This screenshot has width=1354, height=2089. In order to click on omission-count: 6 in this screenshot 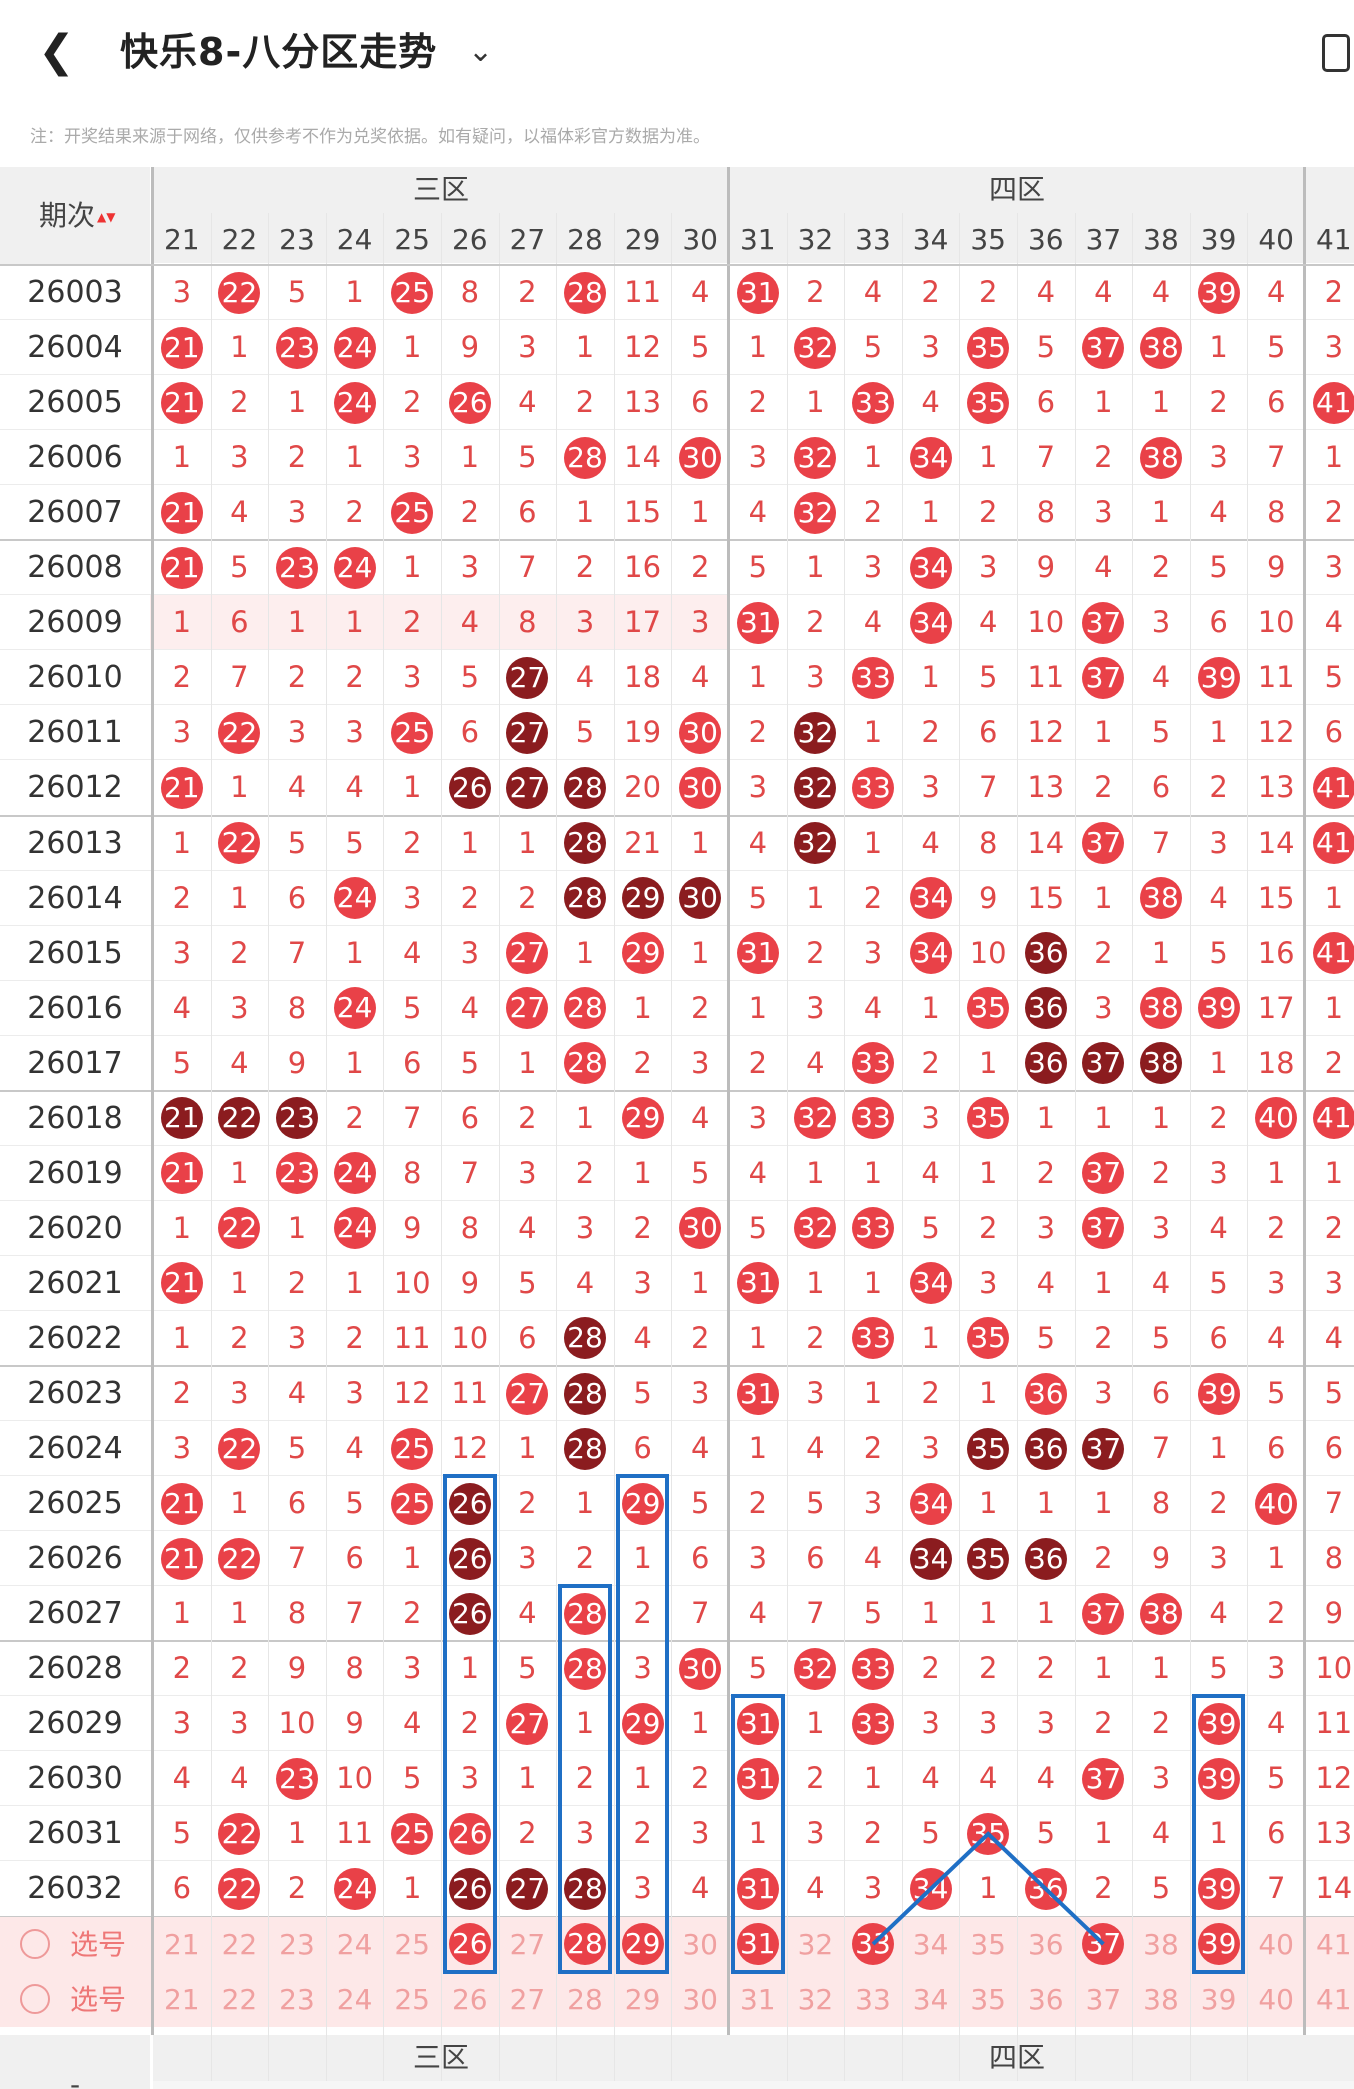, I will do `click(1218, 622)`.